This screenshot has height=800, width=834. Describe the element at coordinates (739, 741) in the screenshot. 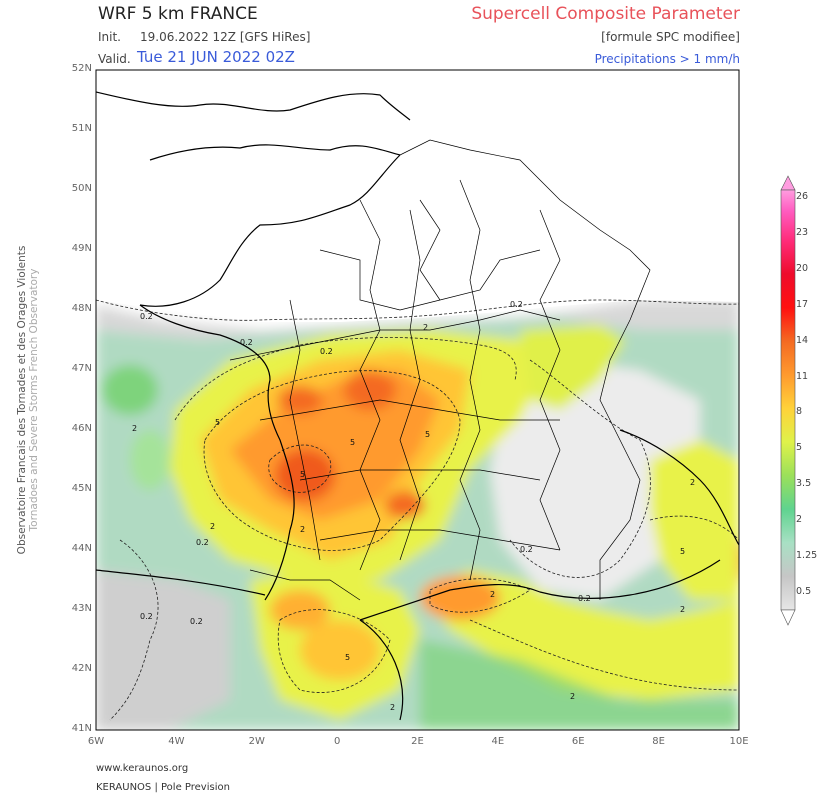

I see `lon-tick-label: 10E` at that location.